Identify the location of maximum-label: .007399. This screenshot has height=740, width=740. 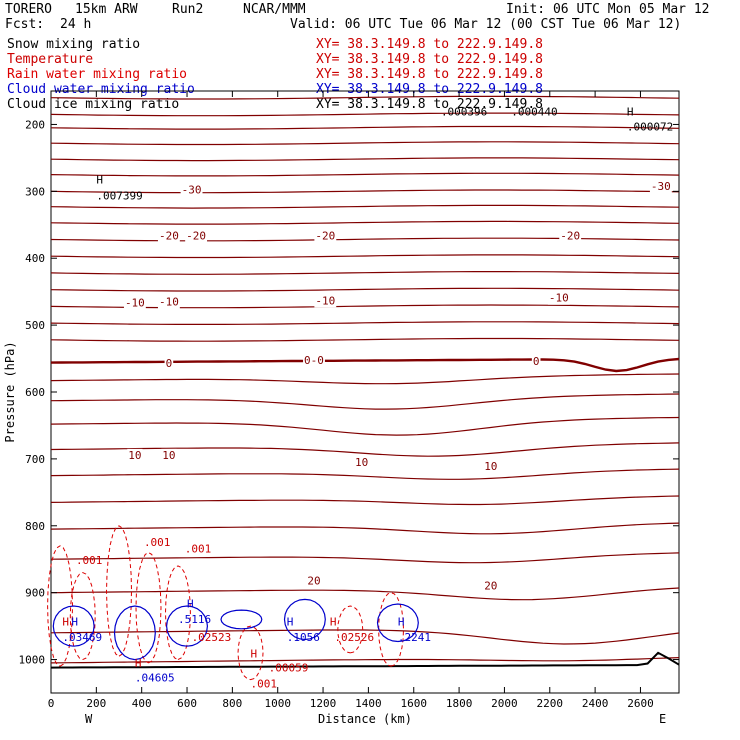
(119, 195).